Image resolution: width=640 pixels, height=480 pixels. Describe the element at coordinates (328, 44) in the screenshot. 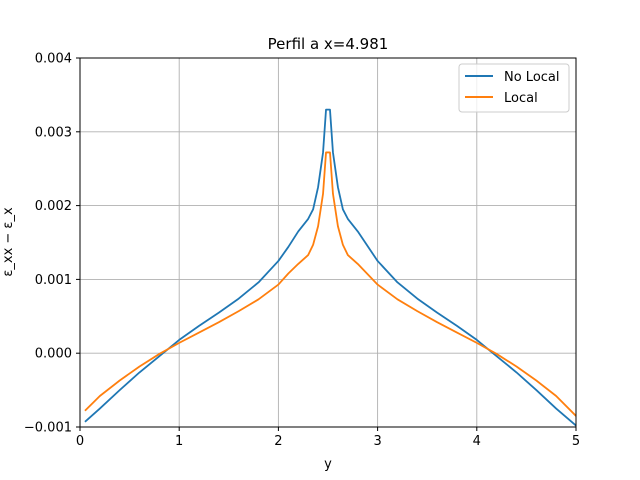

I see `chart-title: Perfil a x=4.981` at that location.